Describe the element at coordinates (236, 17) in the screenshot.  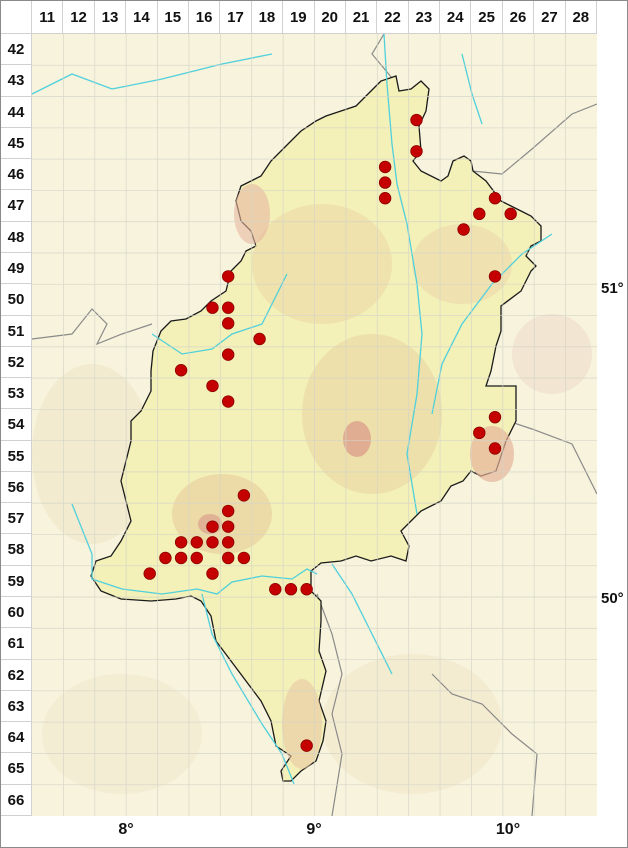
I see `column-label-17: 17` at that location.